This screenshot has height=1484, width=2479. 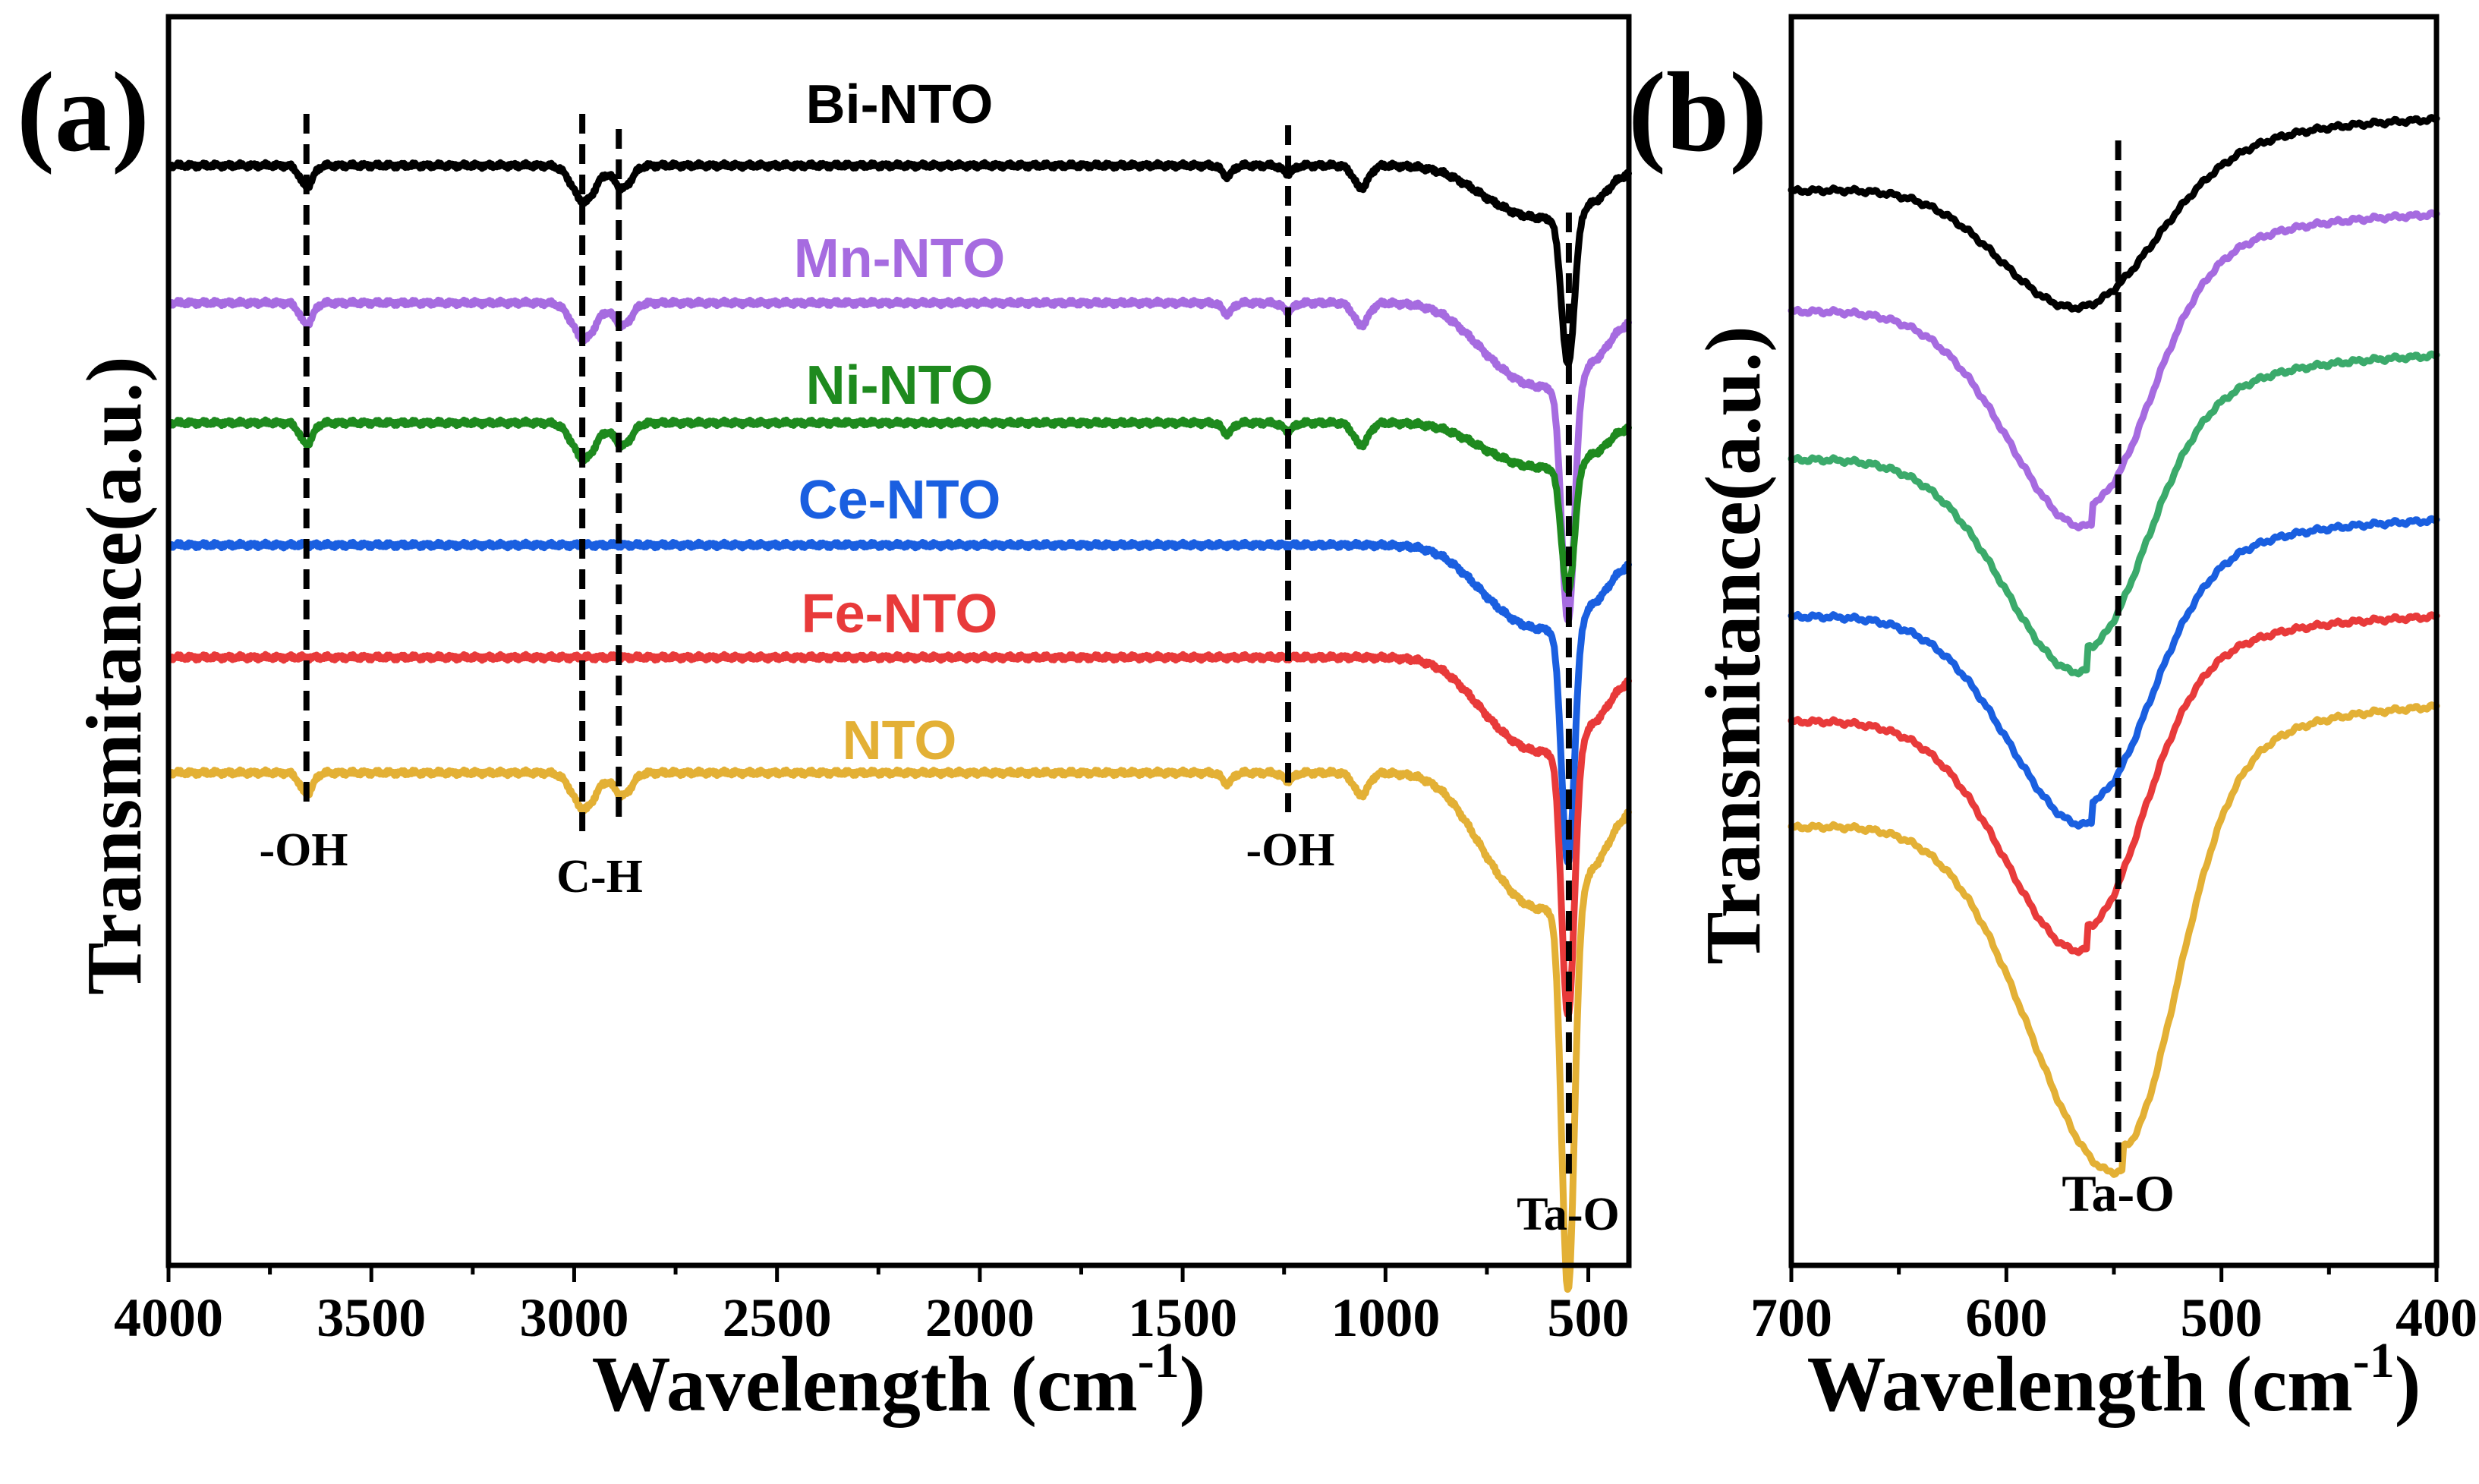 I want to click on panel-a-series-ni-nto, so click(x=900, y=505).